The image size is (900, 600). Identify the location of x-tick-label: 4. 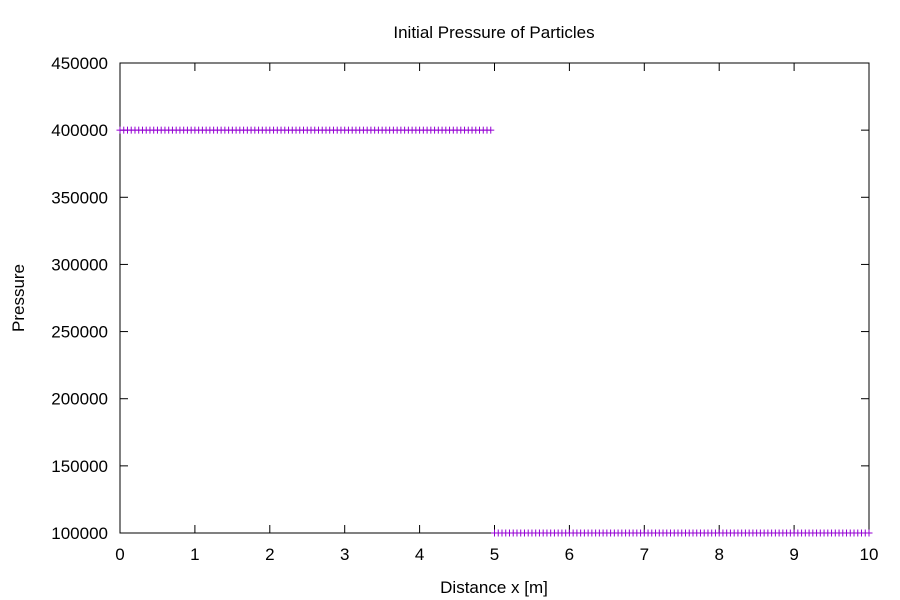
(419, 554).